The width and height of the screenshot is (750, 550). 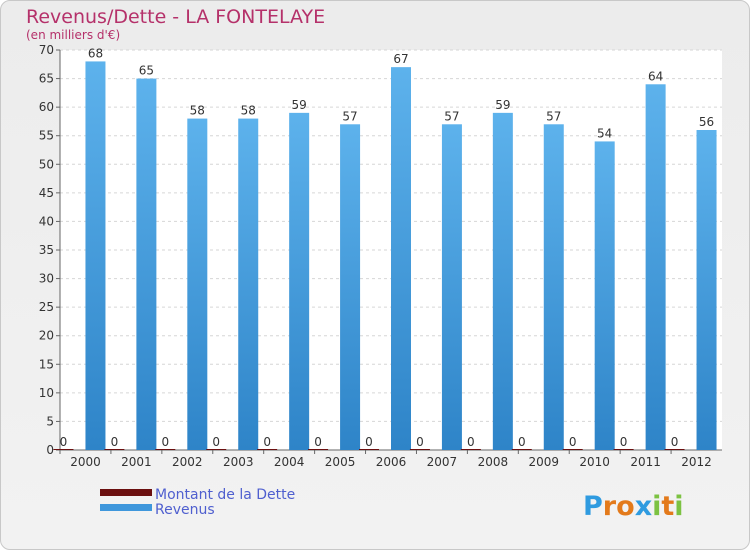 I want to click on x-tick-label: 2004, so click(x=289, y=462).